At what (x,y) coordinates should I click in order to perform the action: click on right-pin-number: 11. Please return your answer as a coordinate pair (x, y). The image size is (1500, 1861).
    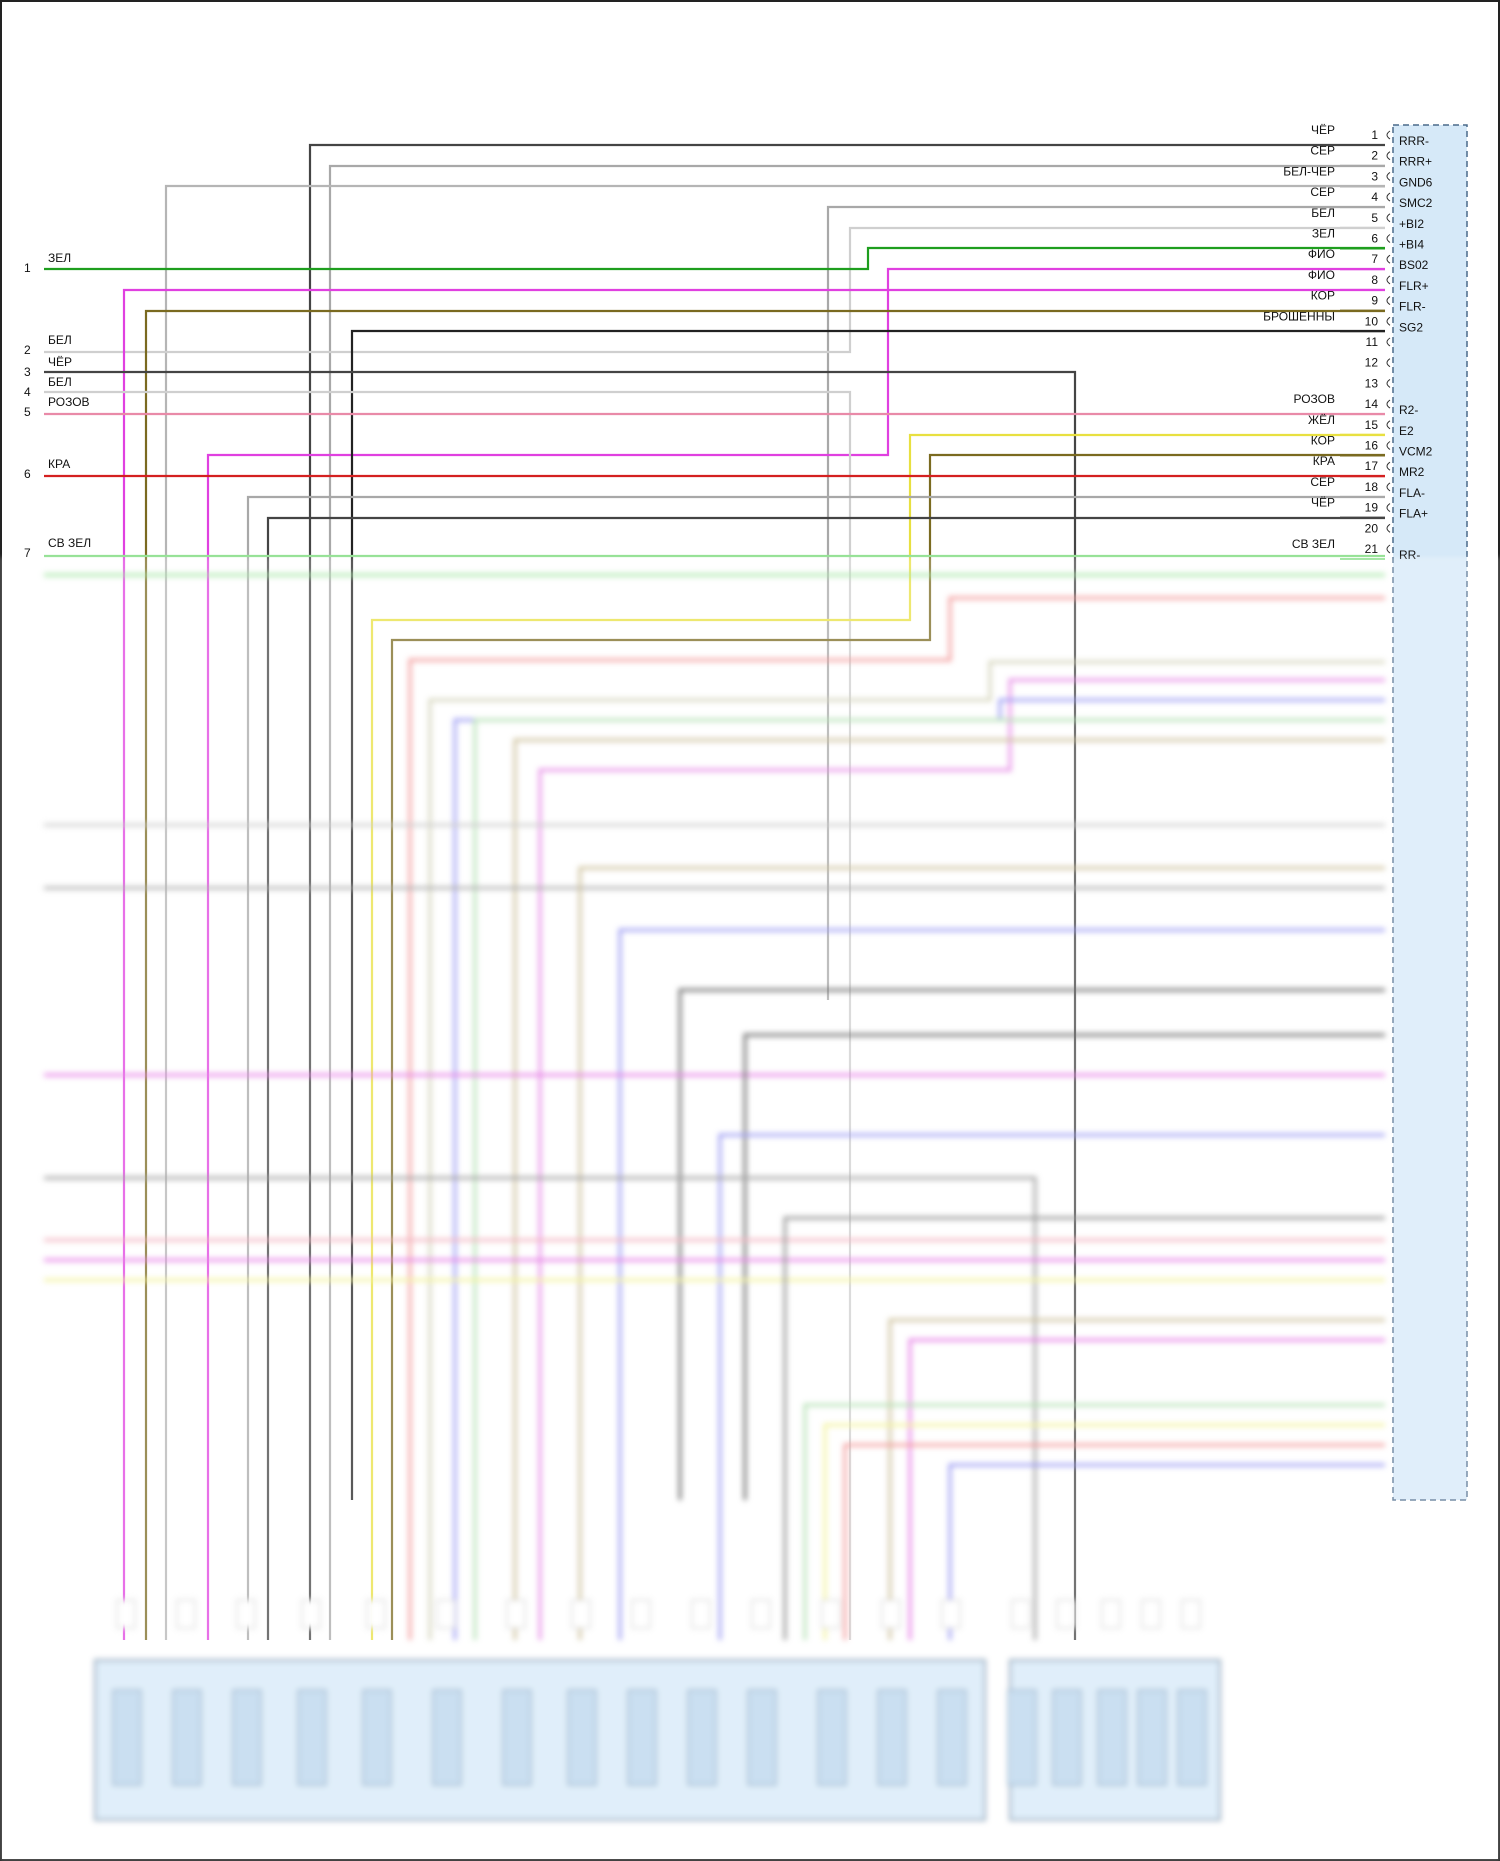
    Looking at the image, I should click on (1372, 342).